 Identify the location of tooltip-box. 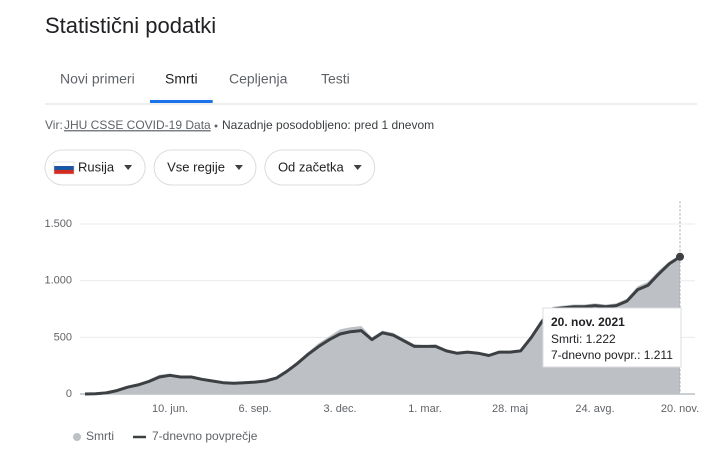
(612, 337).